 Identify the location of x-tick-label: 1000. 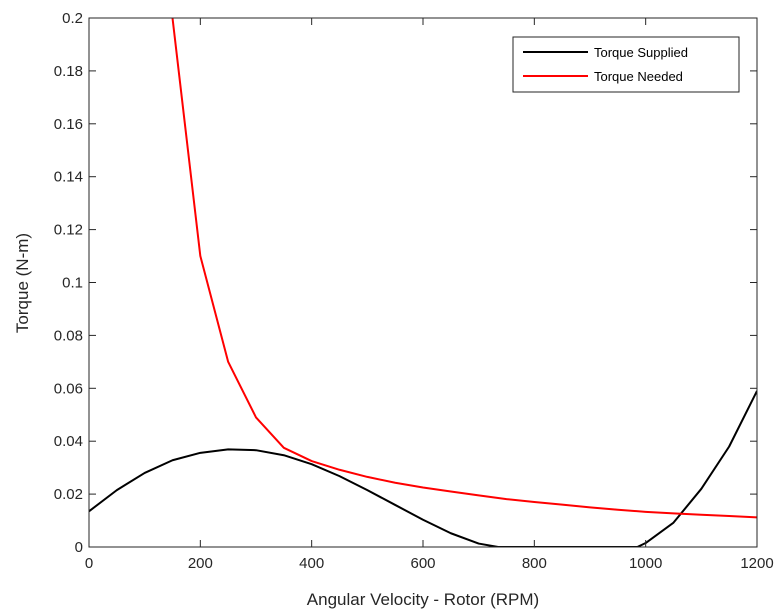
(645, 563).